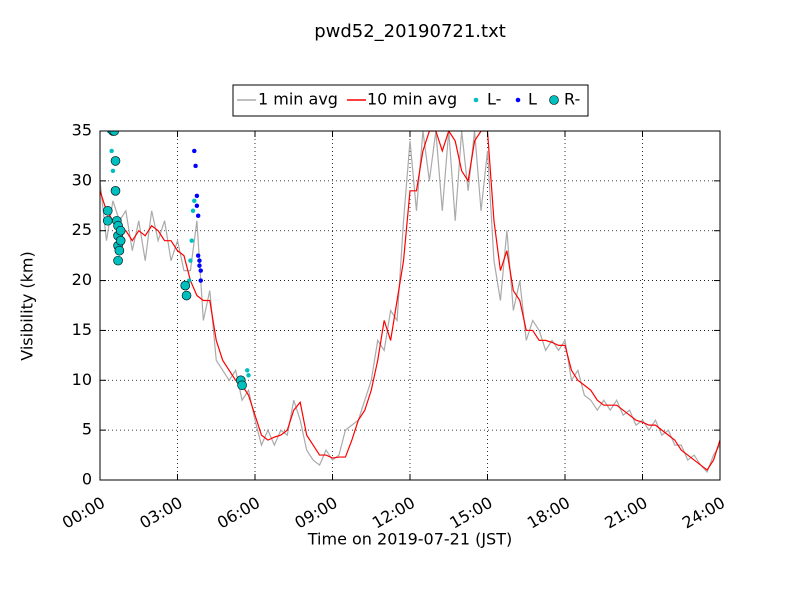  What do you see at coordinates (82, 329) in the screenshot?
I see `y-tick-label: 15` at bounding box center [82, 329].